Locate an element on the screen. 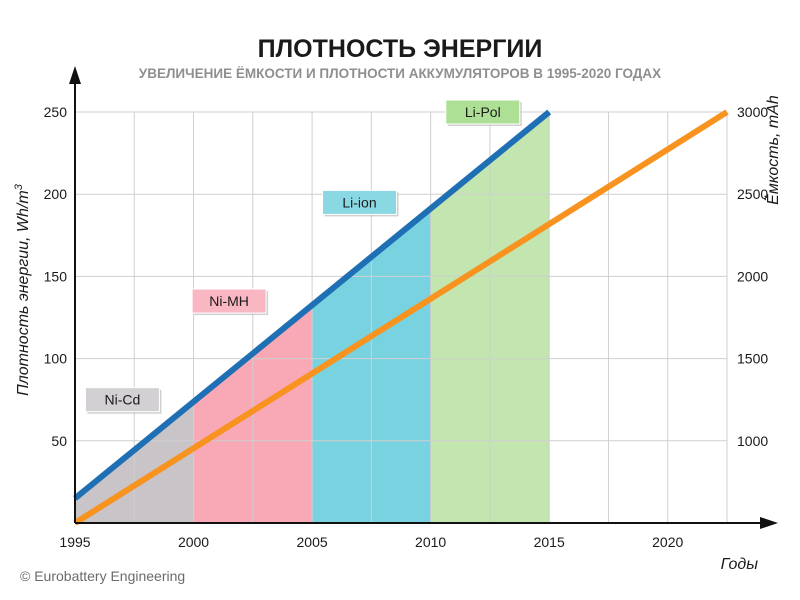 This screenshot has height=600, width=800. region-label-li-pol: Li-Pol is located at coordinates (483, 112).